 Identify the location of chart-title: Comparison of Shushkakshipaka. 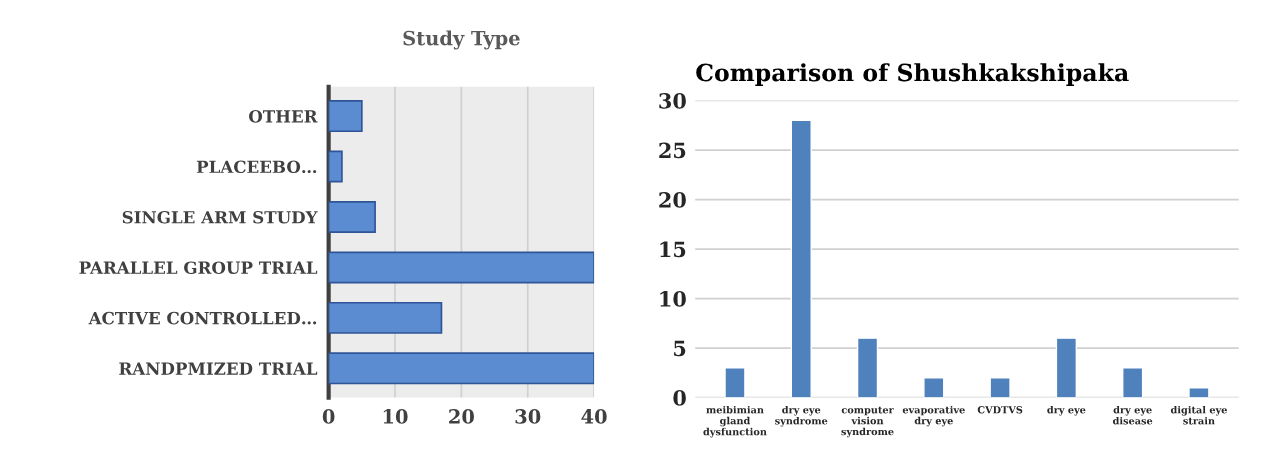
(912, 75).